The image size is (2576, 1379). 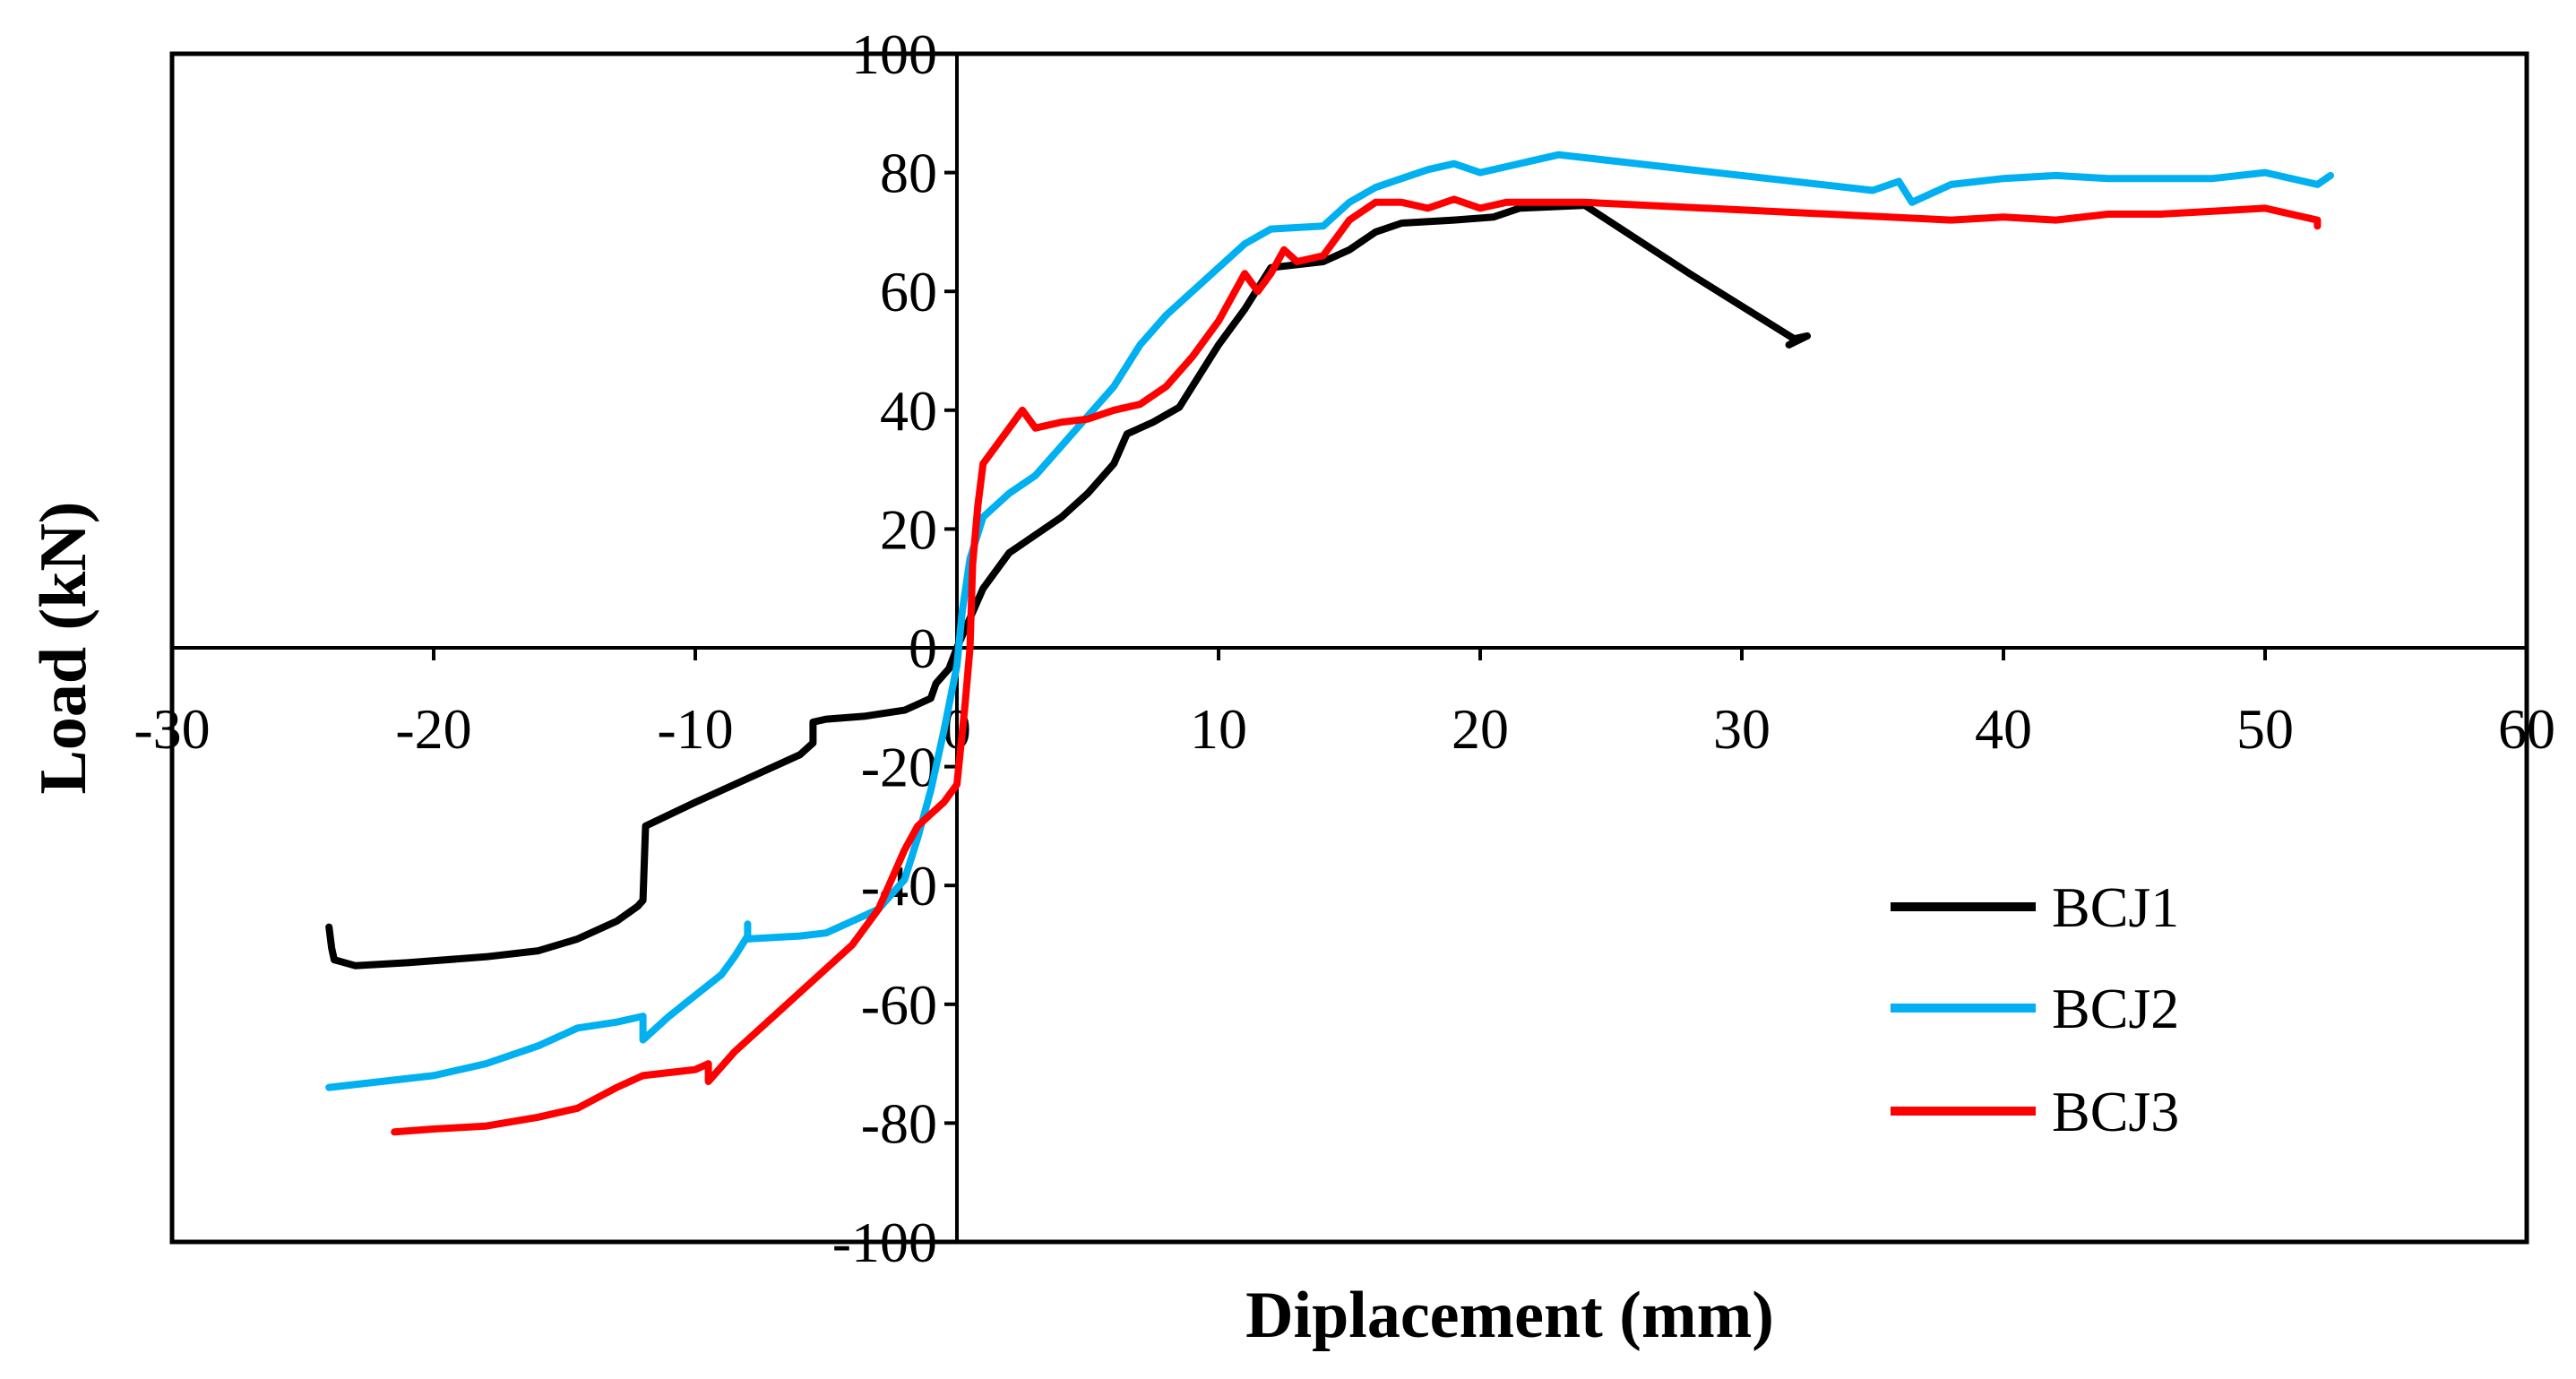 I want to click on y-tick-label: 40, so click(x=908, y=411).